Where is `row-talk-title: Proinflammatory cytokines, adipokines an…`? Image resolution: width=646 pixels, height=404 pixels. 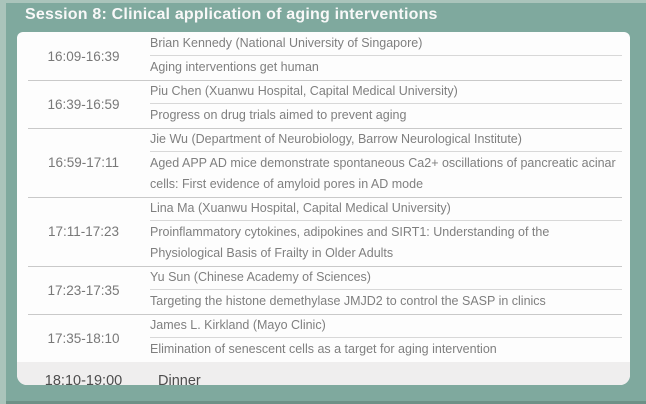 row-talk-title: Proinflammatory cytokines, adipokines an… is located at coordinates (350, 242).